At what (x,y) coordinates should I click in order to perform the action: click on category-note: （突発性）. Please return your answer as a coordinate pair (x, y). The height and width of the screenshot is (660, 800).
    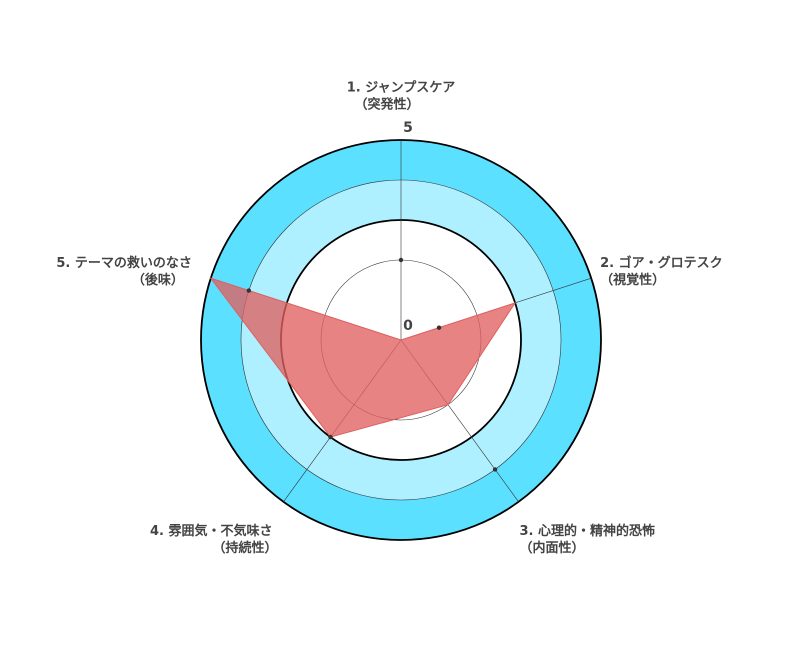
    Looking at the image, I should click on (386, 105).